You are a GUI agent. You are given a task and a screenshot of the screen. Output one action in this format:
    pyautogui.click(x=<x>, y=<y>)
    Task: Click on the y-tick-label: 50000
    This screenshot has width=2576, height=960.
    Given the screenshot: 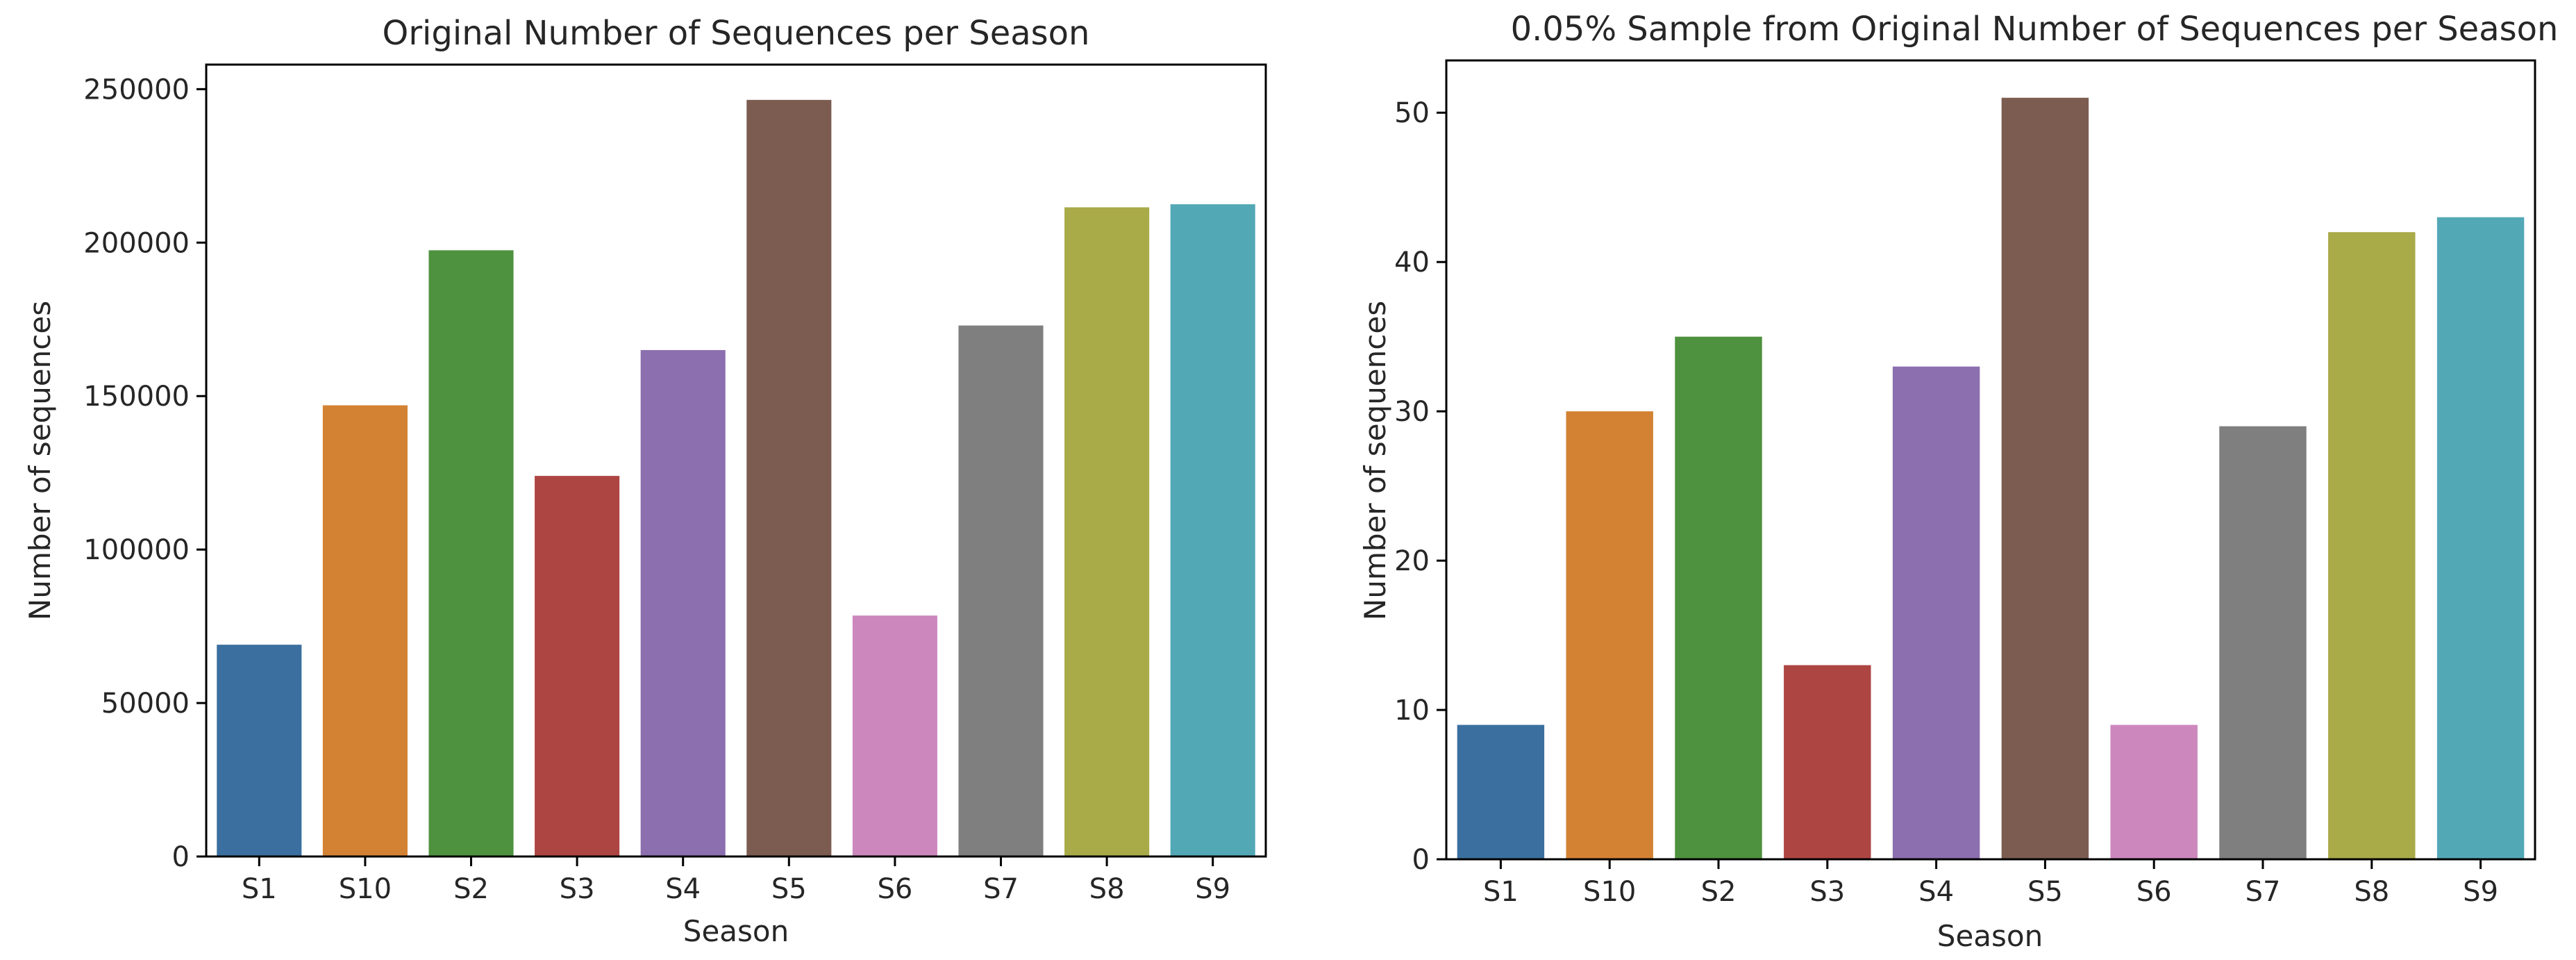 What is the action you would take?
    pyautogui.click(x=145, y=704)
    